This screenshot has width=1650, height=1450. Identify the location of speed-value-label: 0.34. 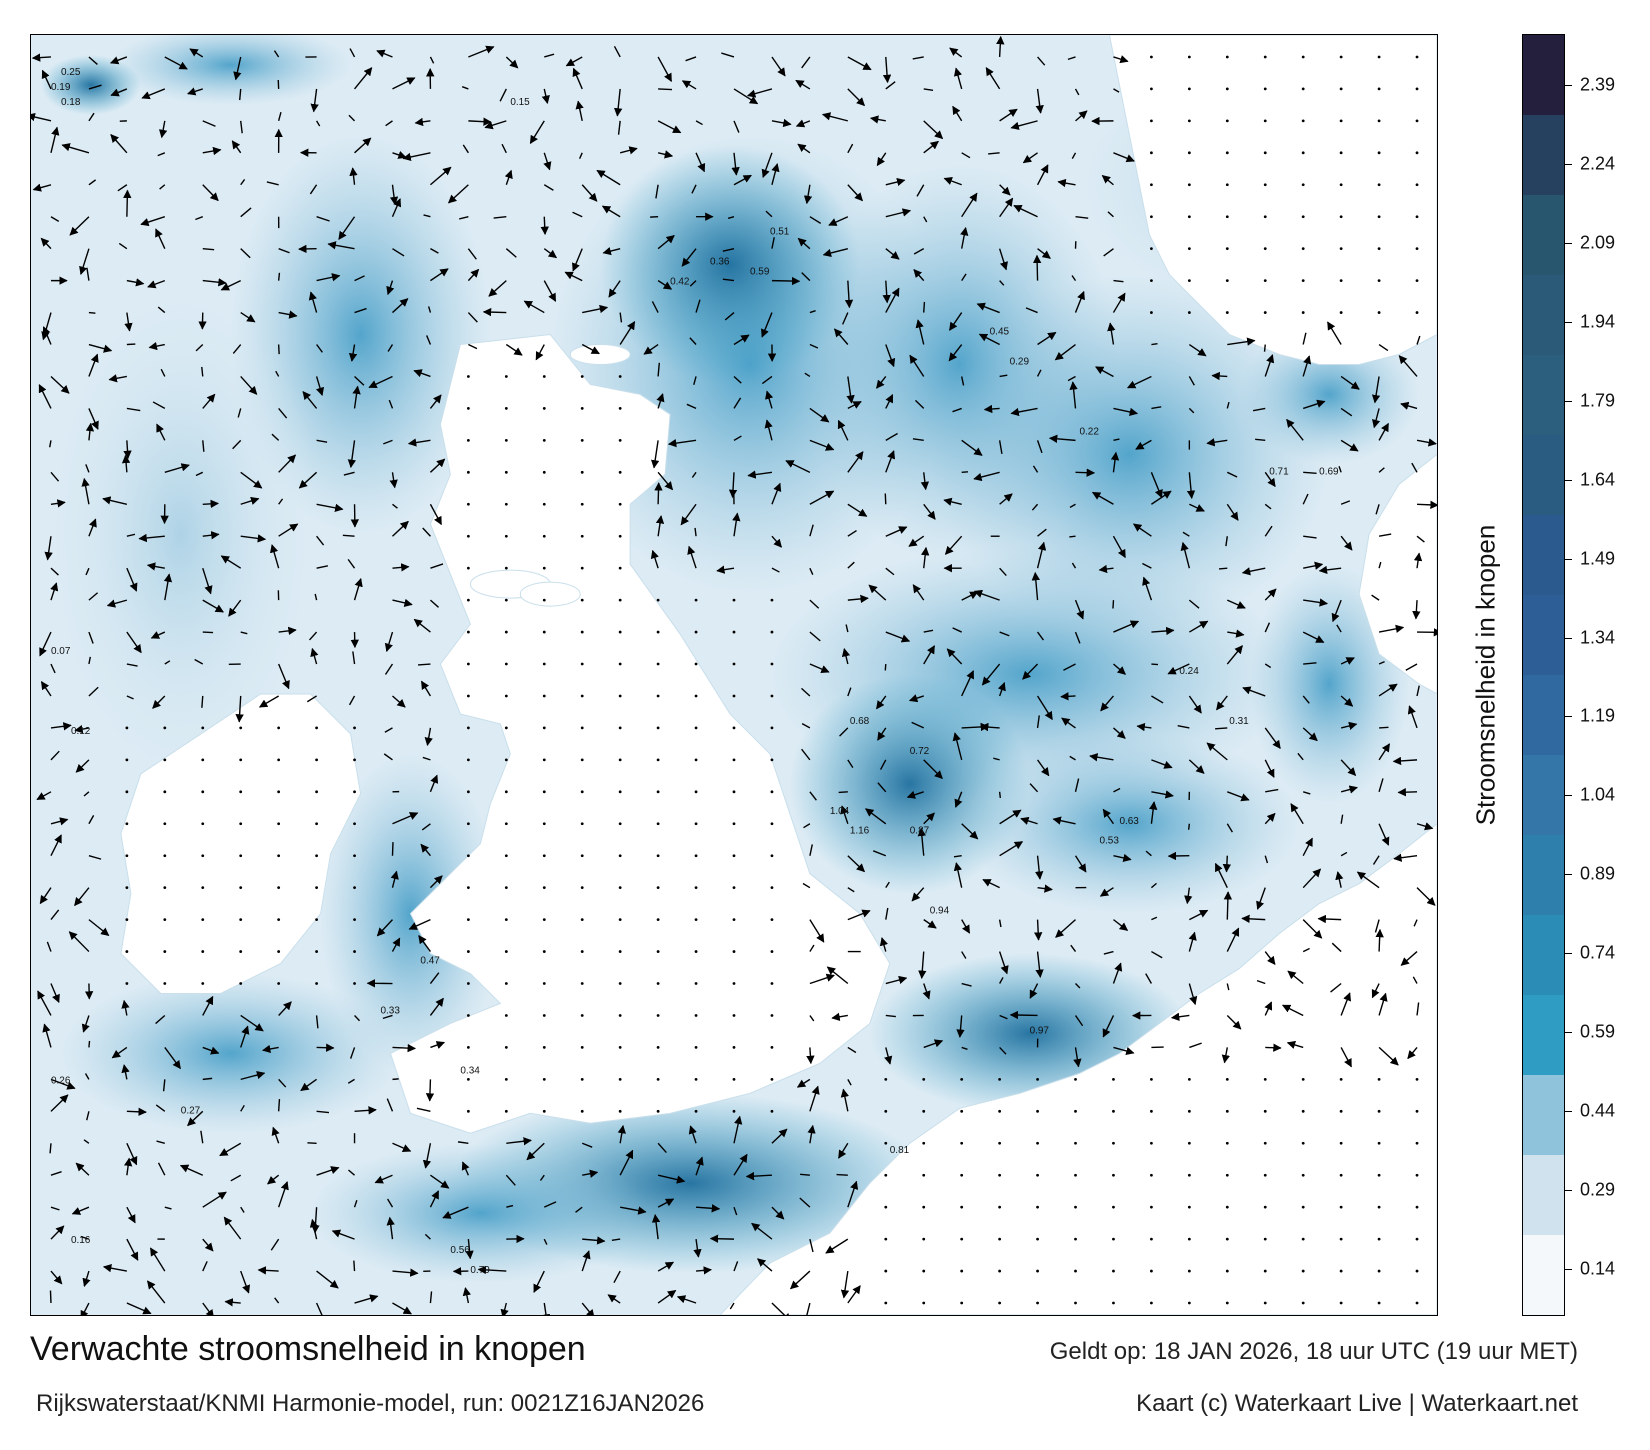
(470, 1070).